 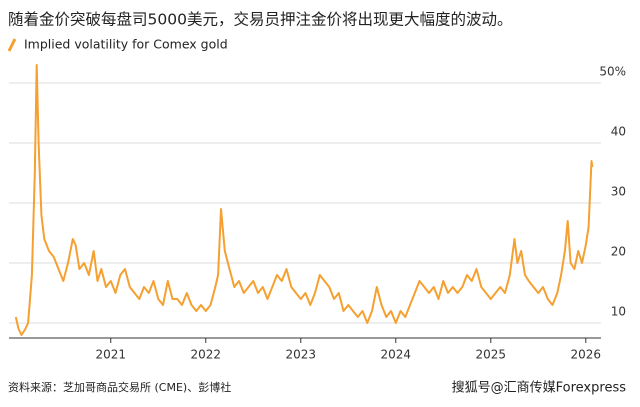 I want to click on legend-label: Implied volatility for Comex gold, so click(x=126, y=44).